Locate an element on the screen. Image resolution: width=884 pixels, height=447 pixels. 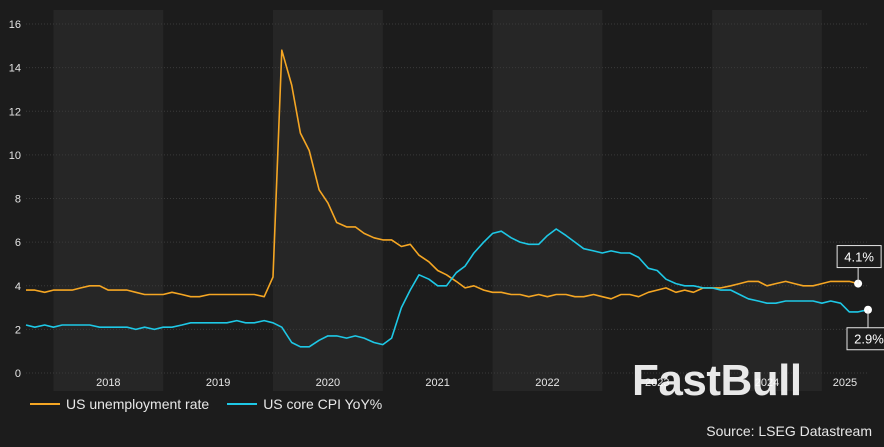
callout-box-core-cpi is located at coordinates (865, 339).